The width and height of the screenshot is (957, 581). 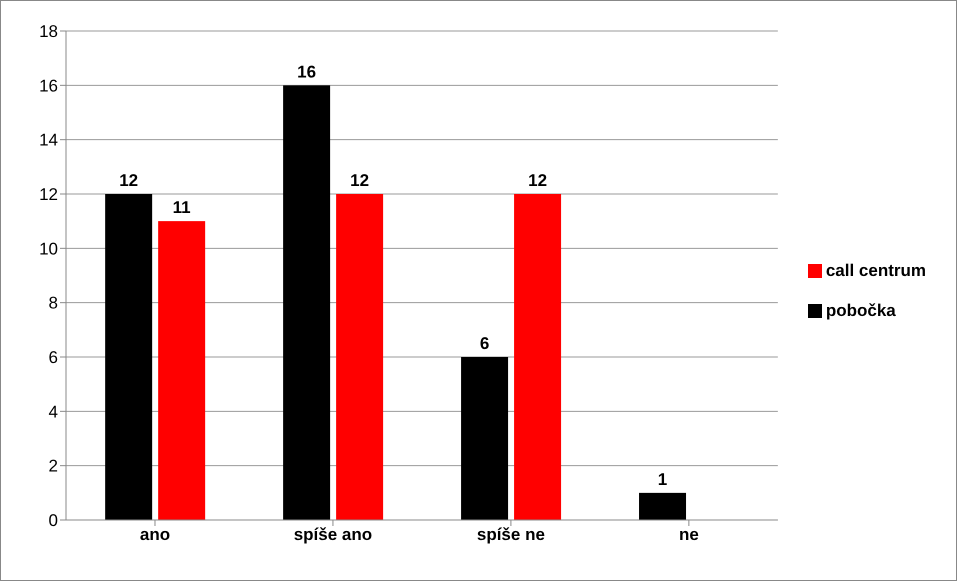 What do you see at coordinates (48, 86) in the screenshot?
I see `y-tick-label: 16` at bounding box center [48, 86].